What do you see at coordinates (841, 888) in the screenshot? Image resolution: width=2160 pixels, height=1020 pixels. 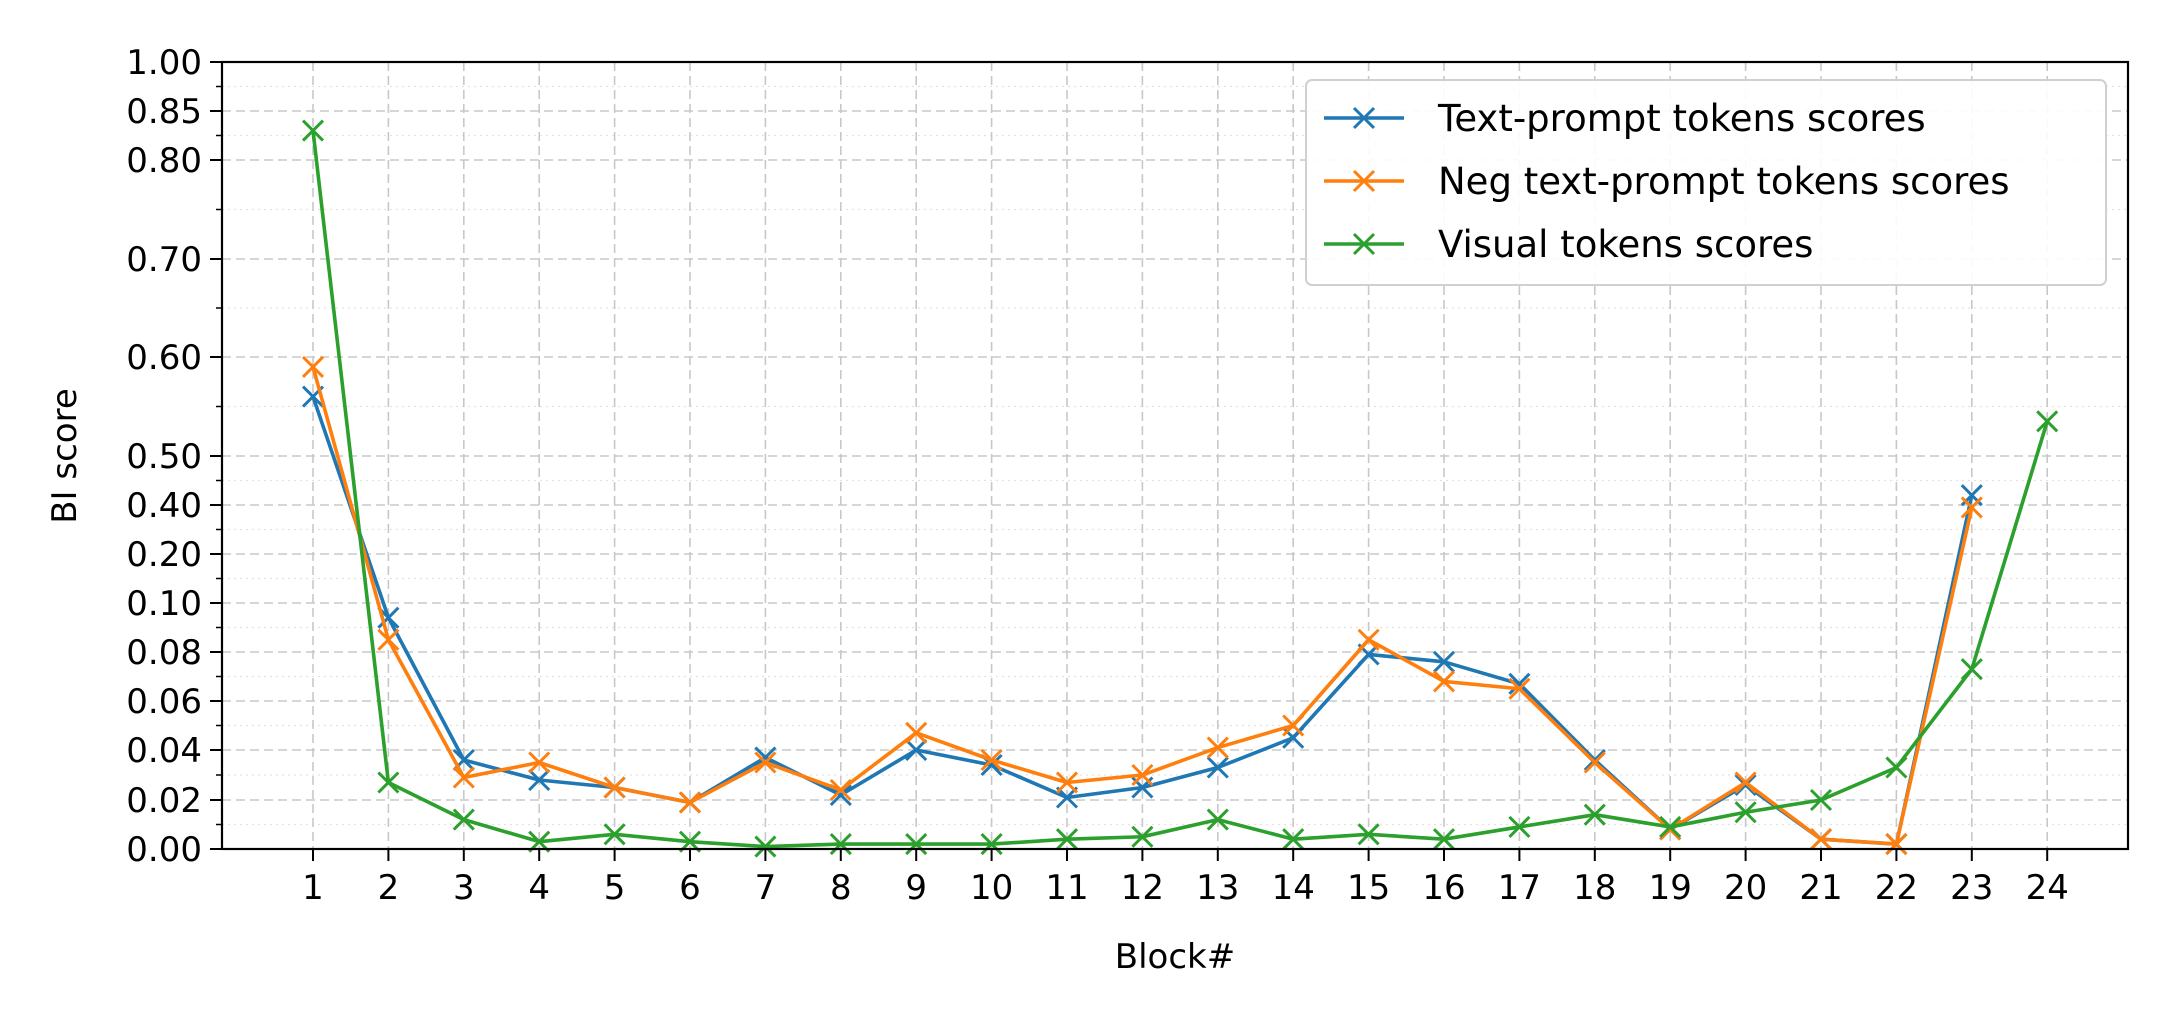 I see `x-tick-label: 8` at bounding box center [841, 888].